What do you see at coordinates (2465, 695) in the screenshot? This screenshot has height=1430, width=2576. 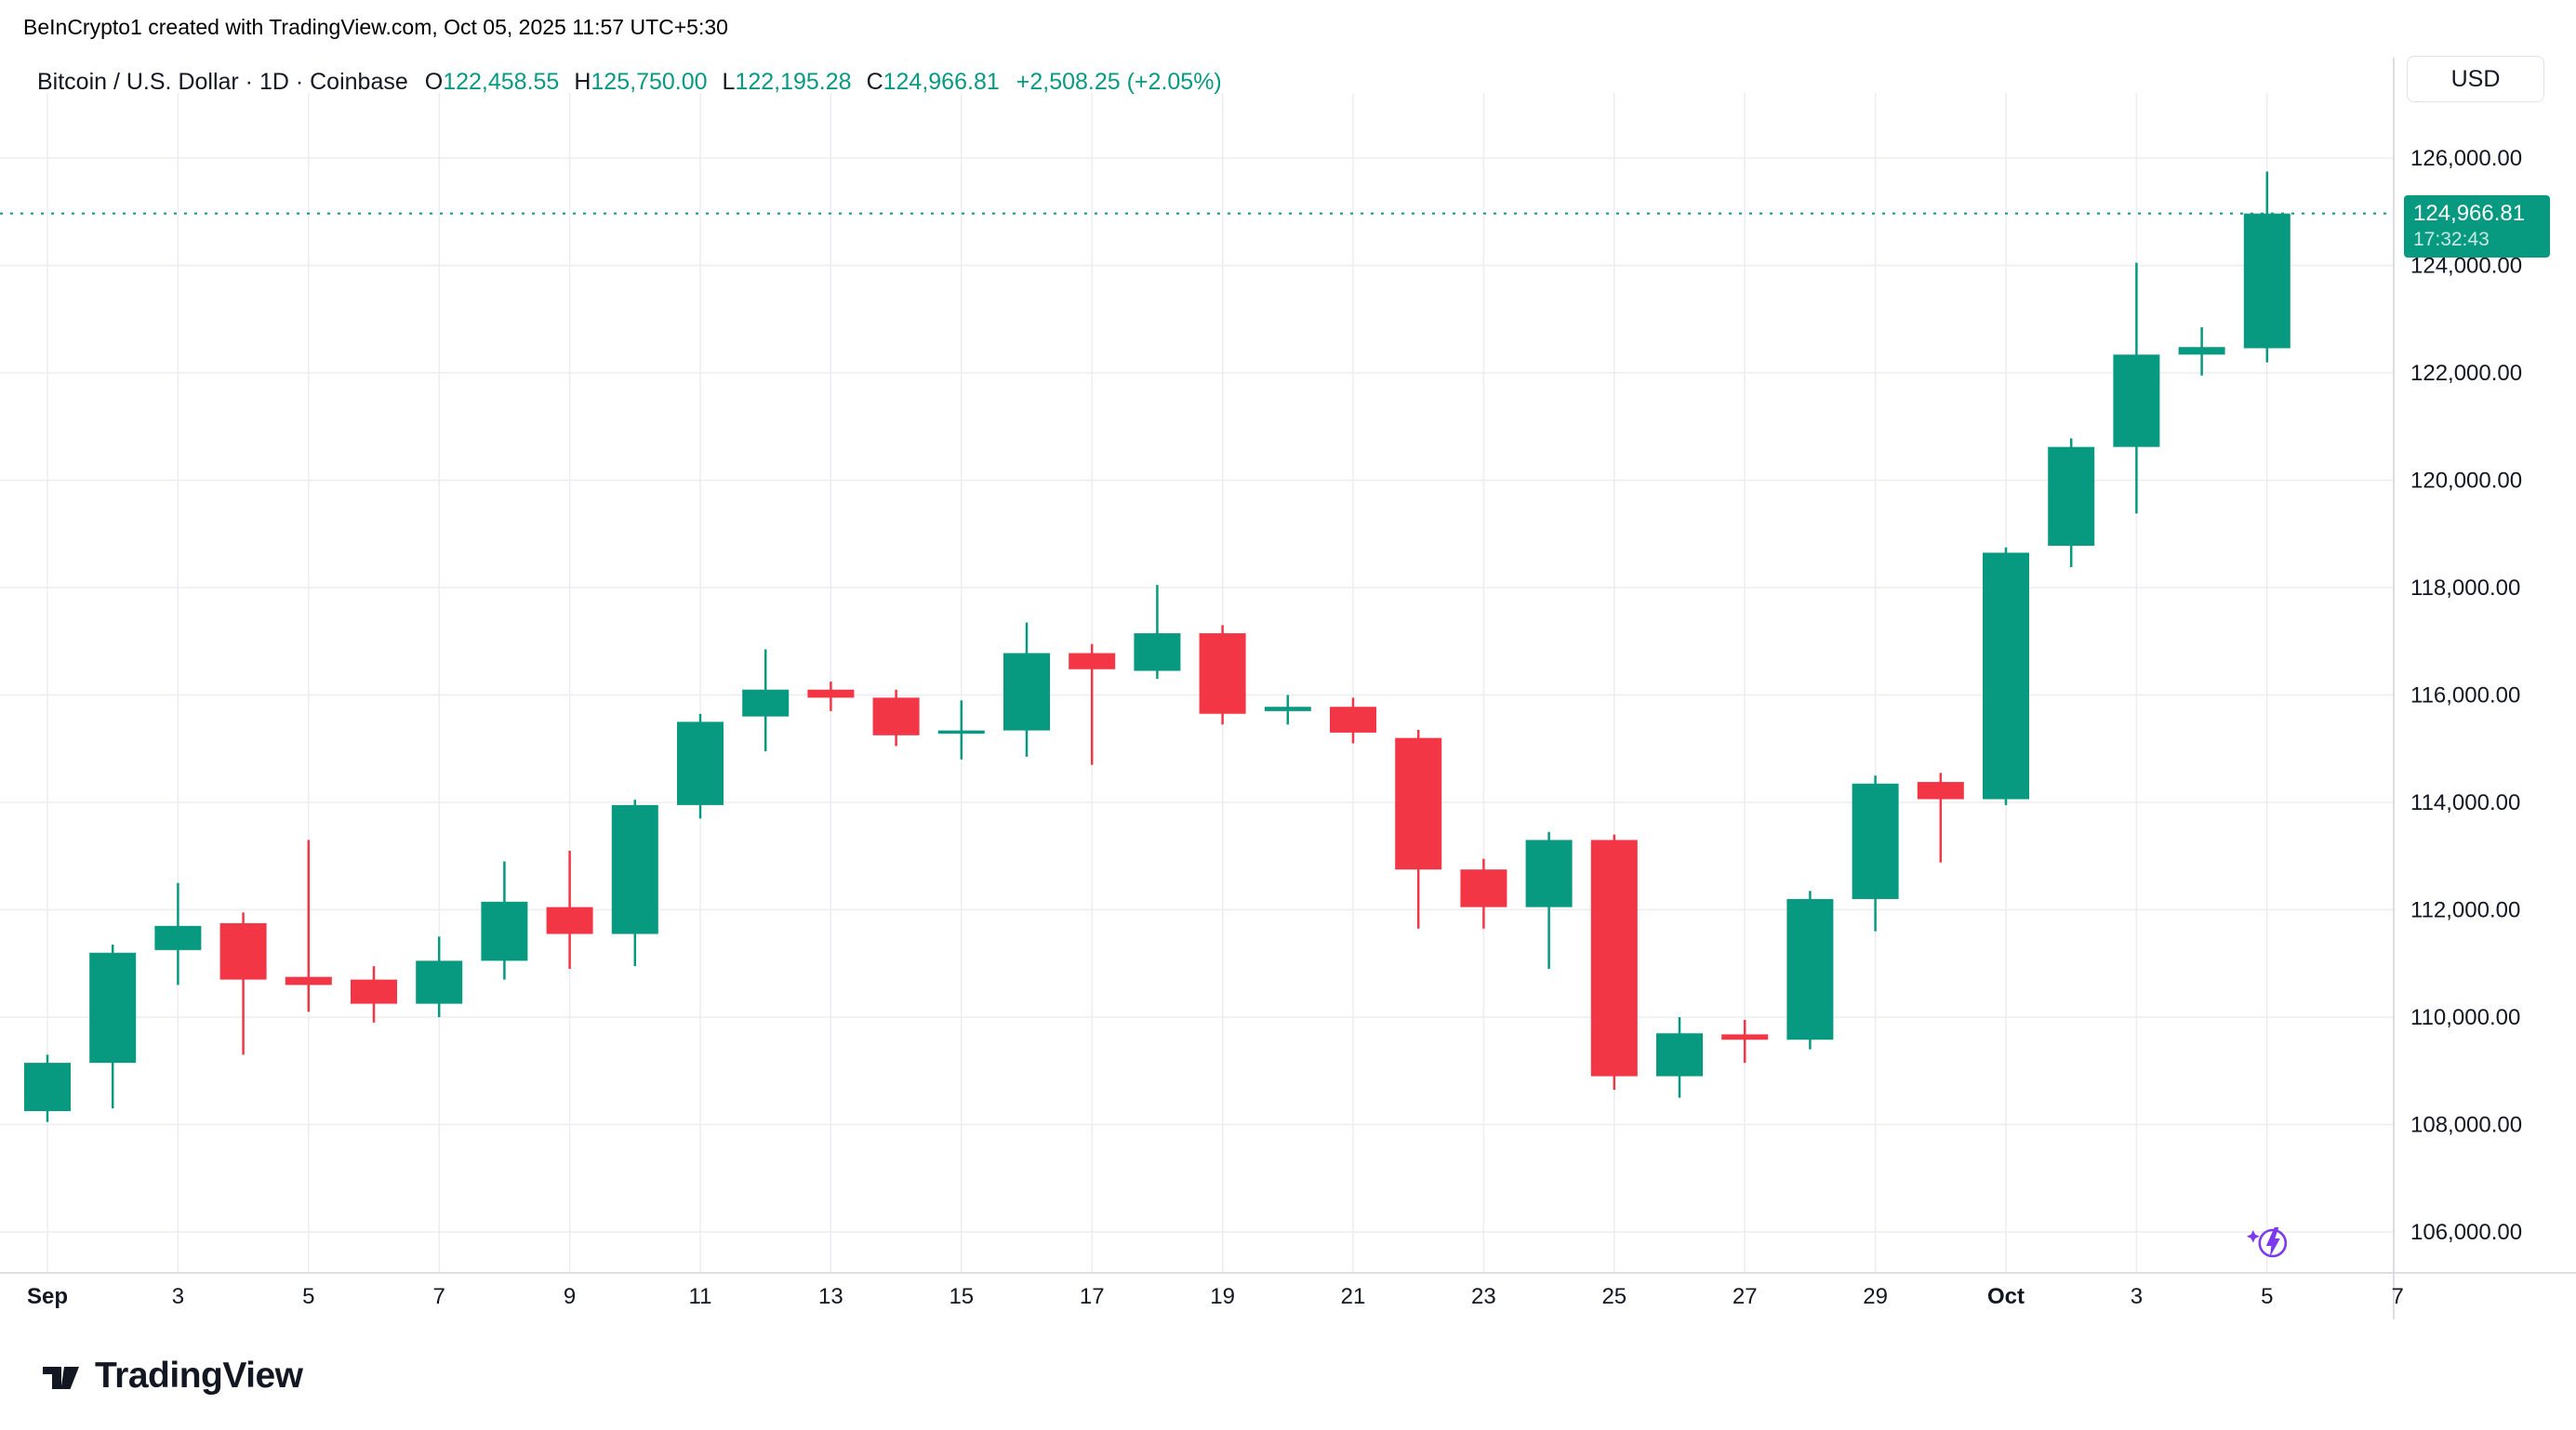 I see `price-axis-label: 116,000.00` at bounding box center [2465, 695].